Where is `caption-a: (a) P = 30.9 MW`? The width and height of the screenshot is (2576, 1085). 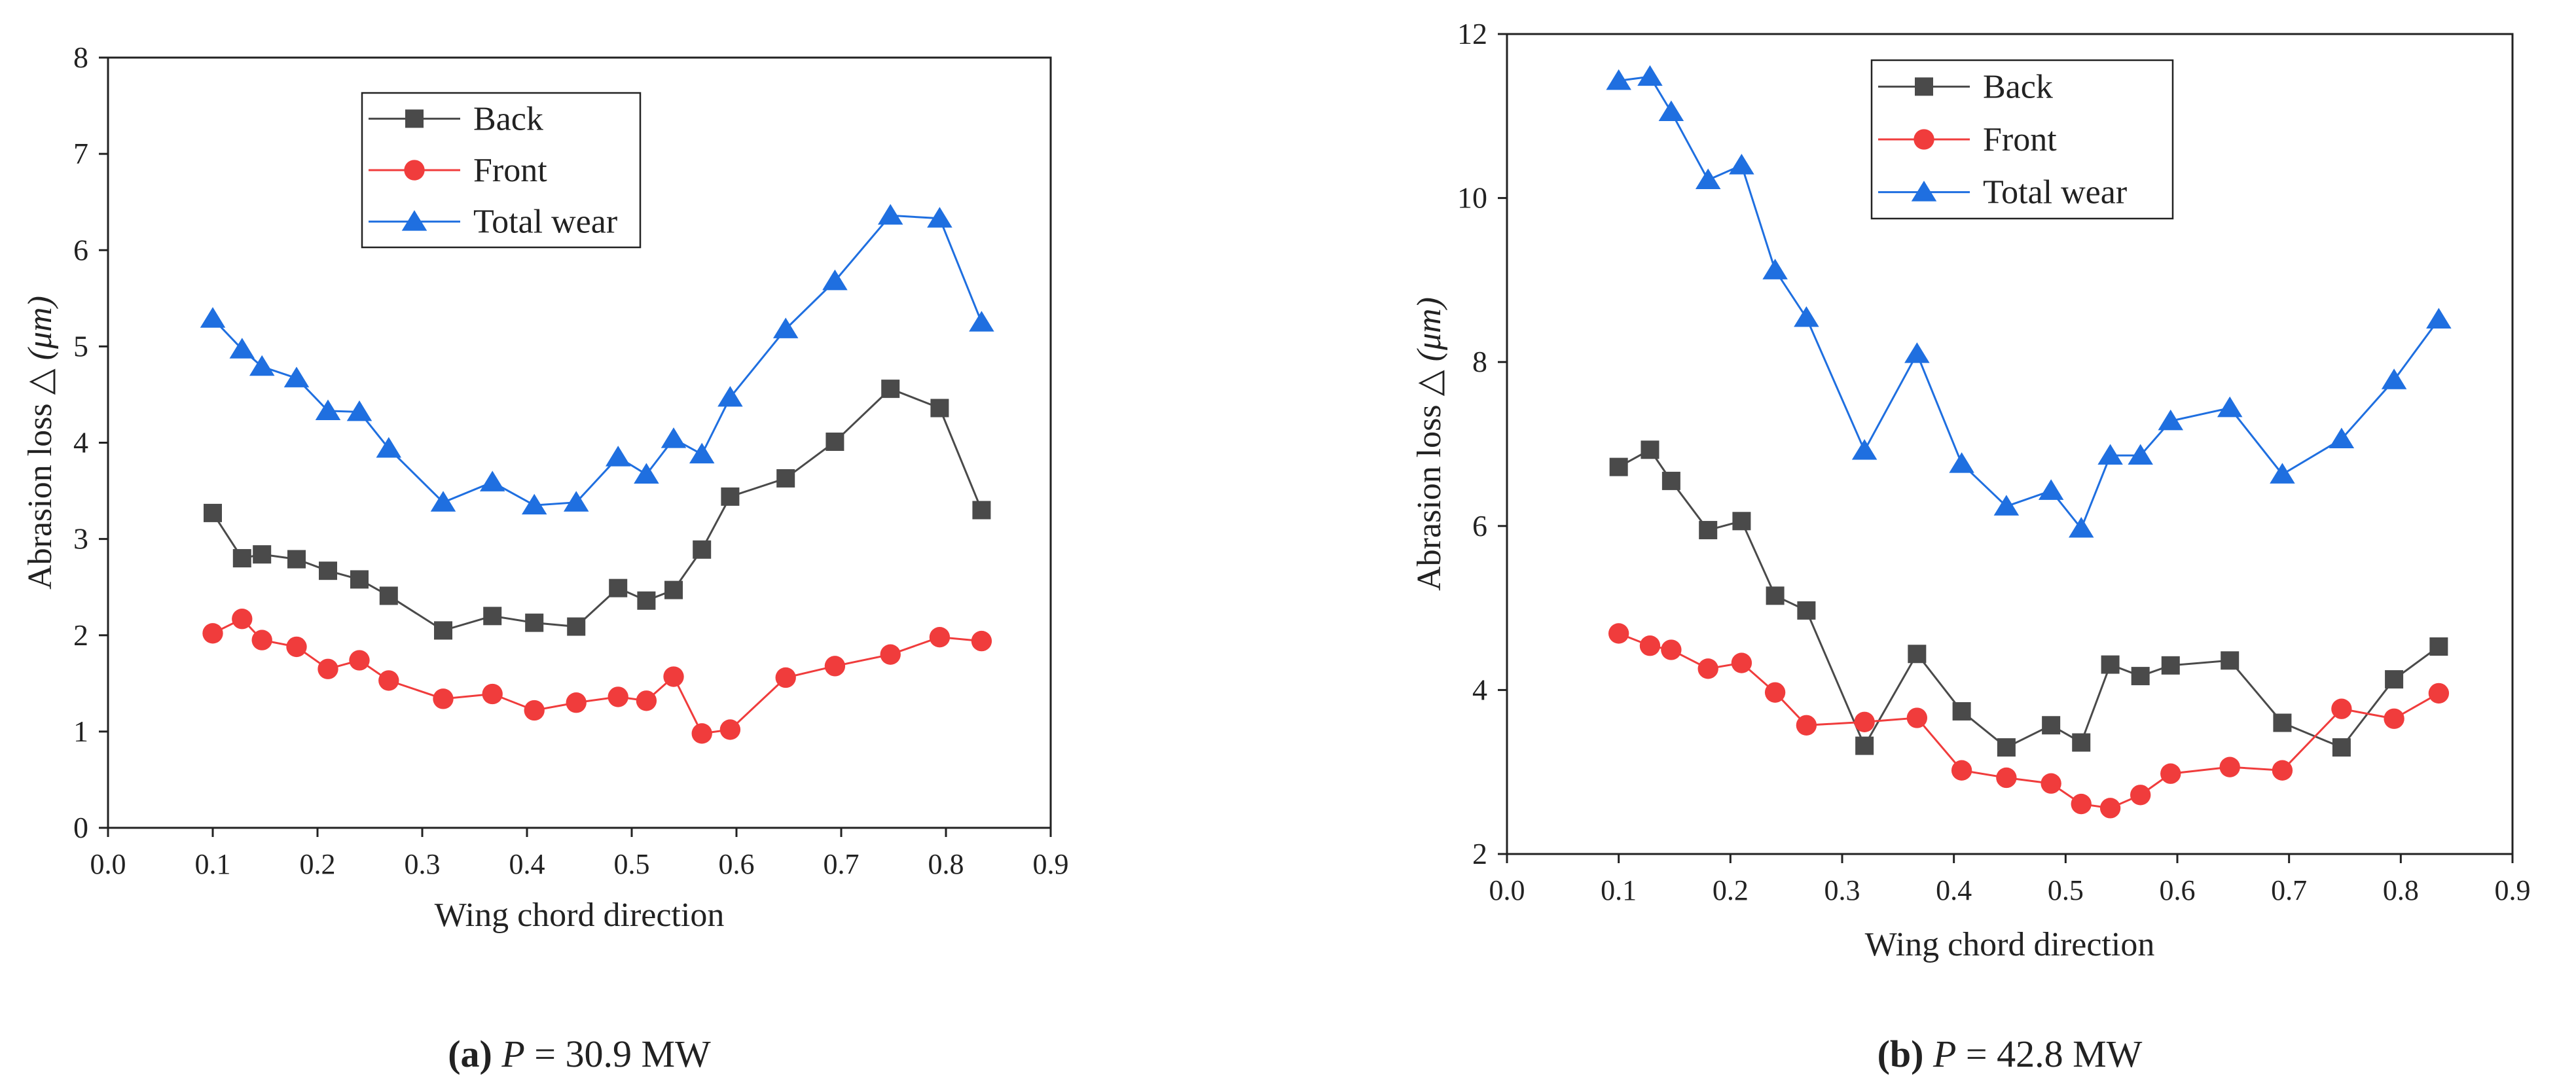
caption-a: (a) P = 30.9 MW is located at coordinates (579, 1054).